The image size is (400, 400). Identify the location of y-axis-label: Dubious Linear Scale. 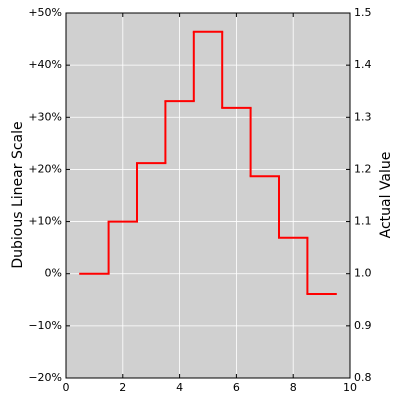
(18, 194).